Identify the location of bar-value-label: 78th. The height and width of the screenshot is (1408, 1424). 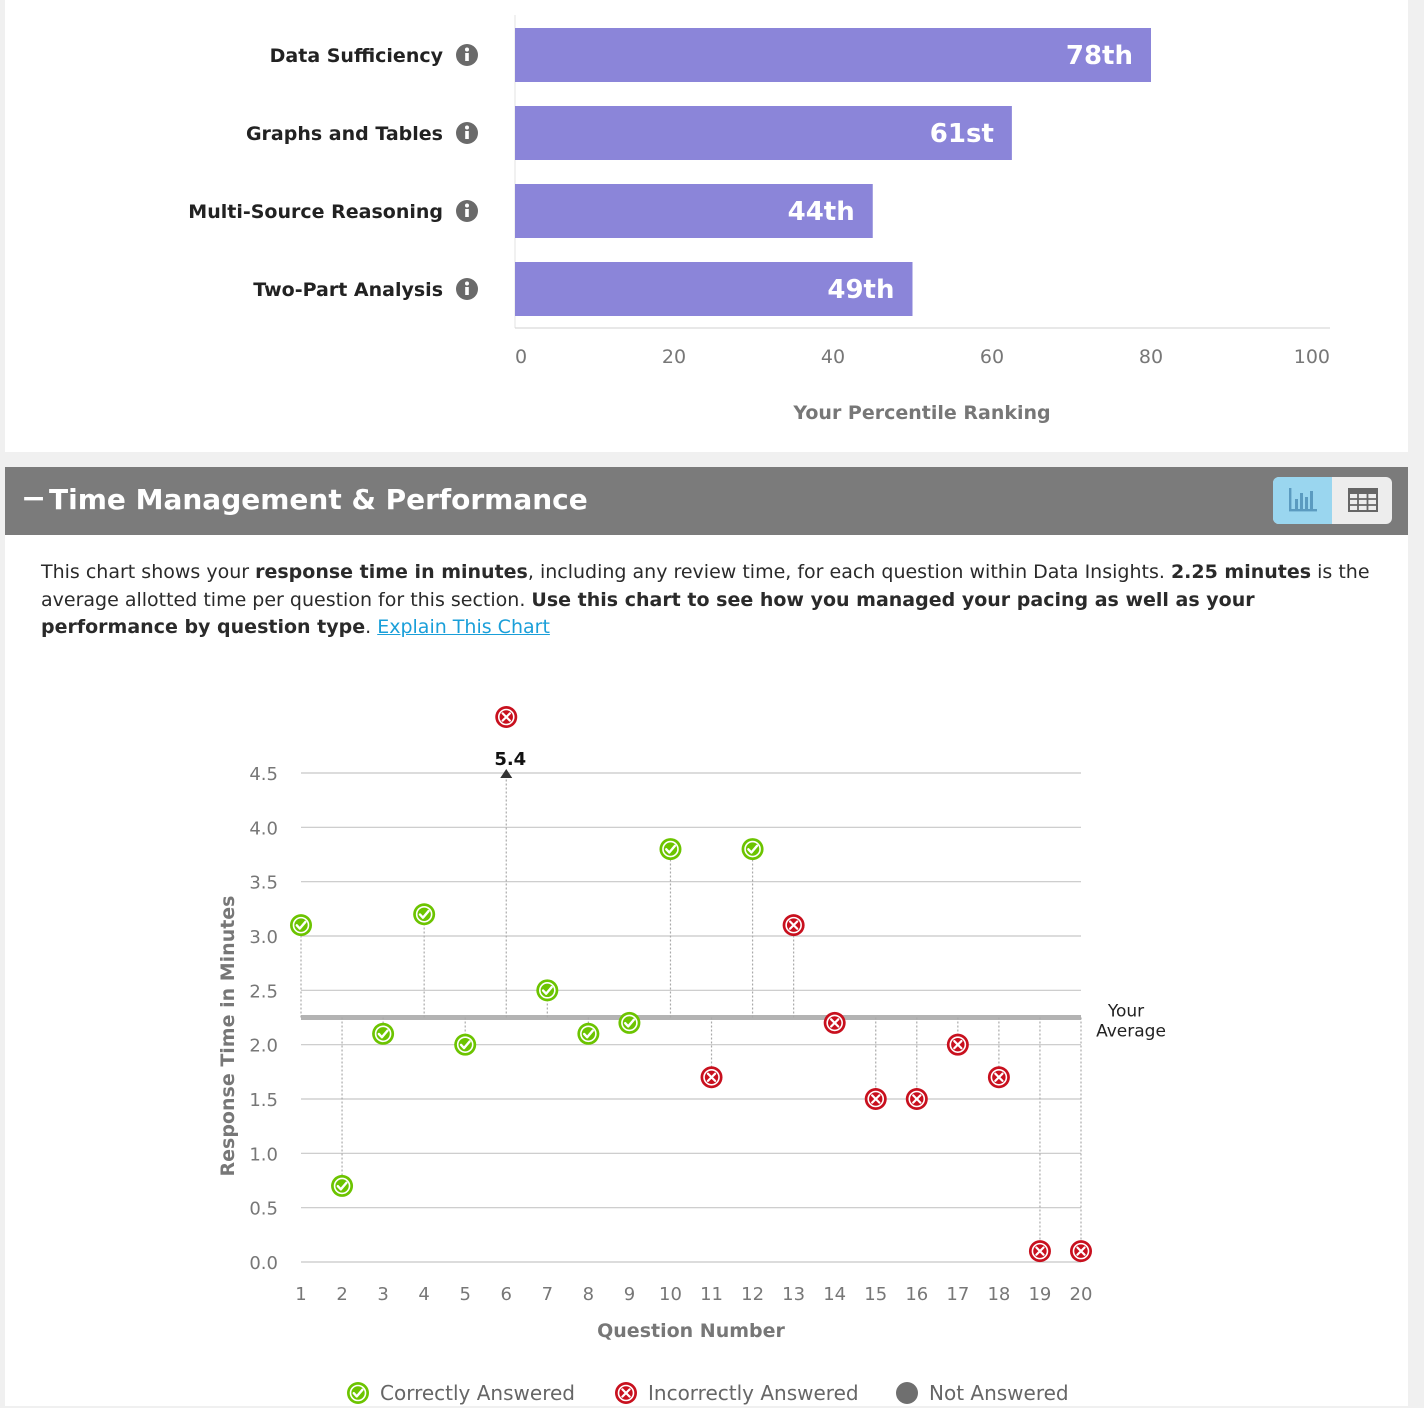
(1099, 56).